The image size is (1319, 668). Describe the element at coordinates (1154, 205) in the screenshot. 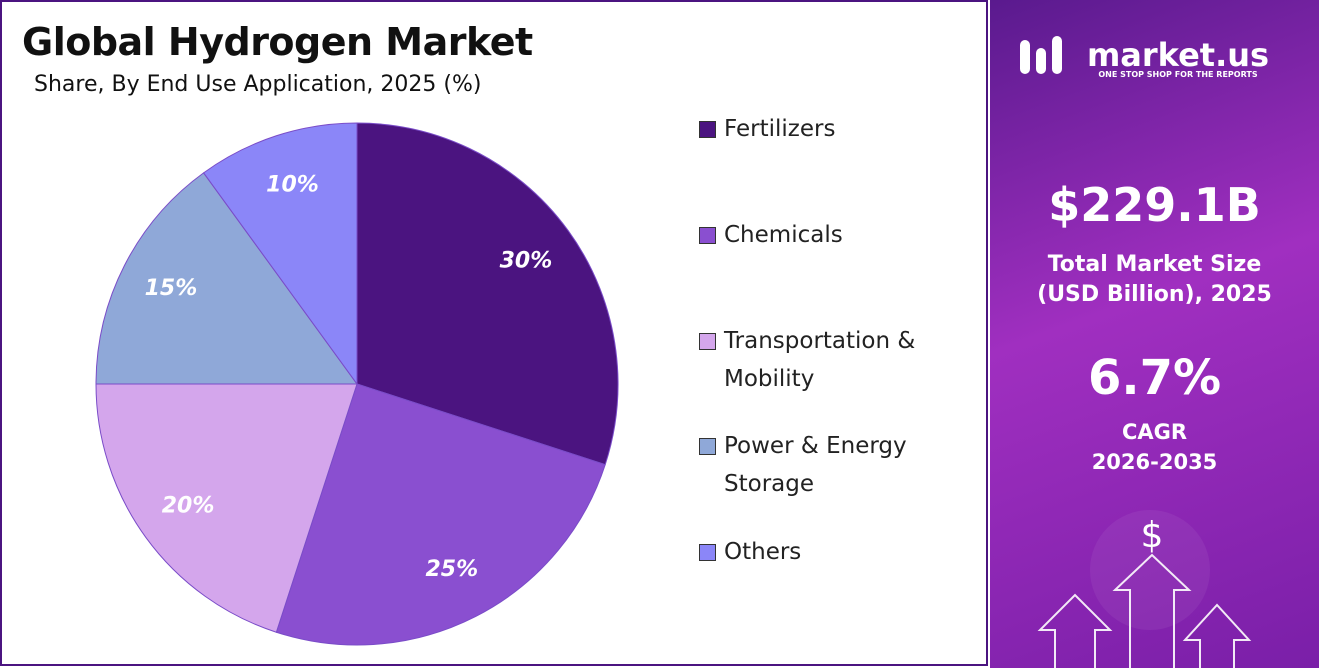

I see `market-size: $229.1B` at that location.